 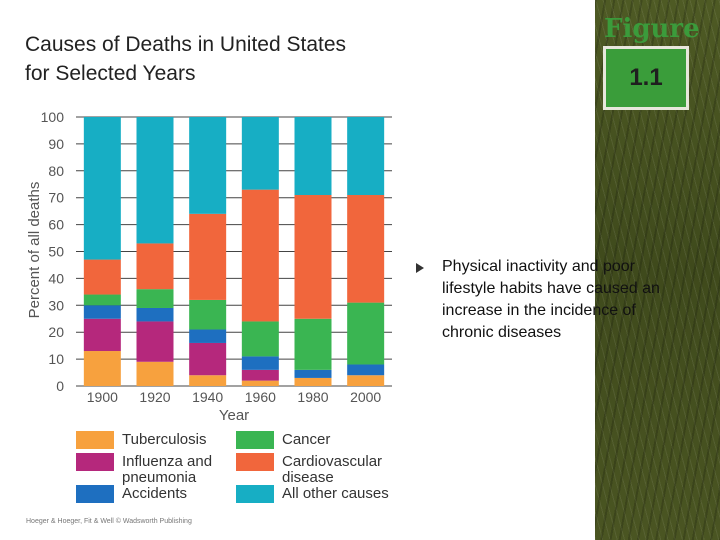 I want to click on legend-item-accidents: Accidents, so click(x=131, y=494).